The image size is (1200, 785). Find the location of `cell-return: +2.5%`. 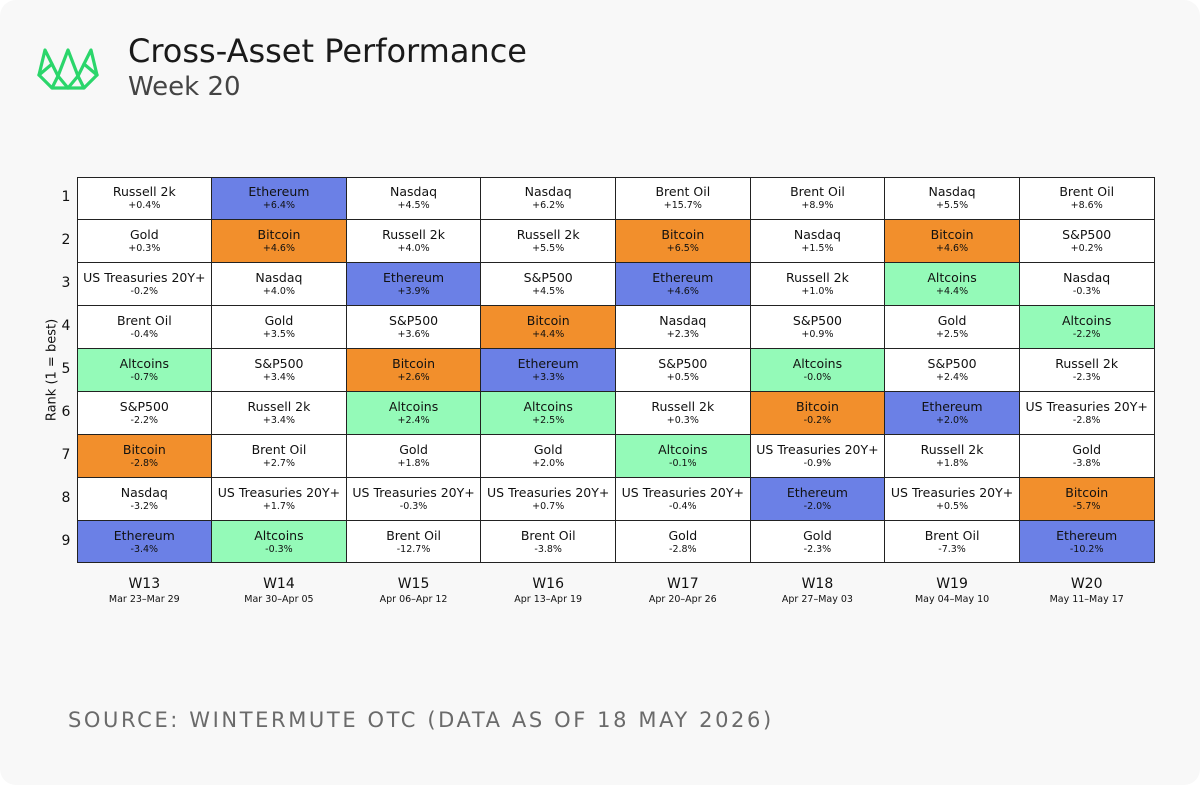

cell-return: +2.5% is located at coordinates (548, 420).